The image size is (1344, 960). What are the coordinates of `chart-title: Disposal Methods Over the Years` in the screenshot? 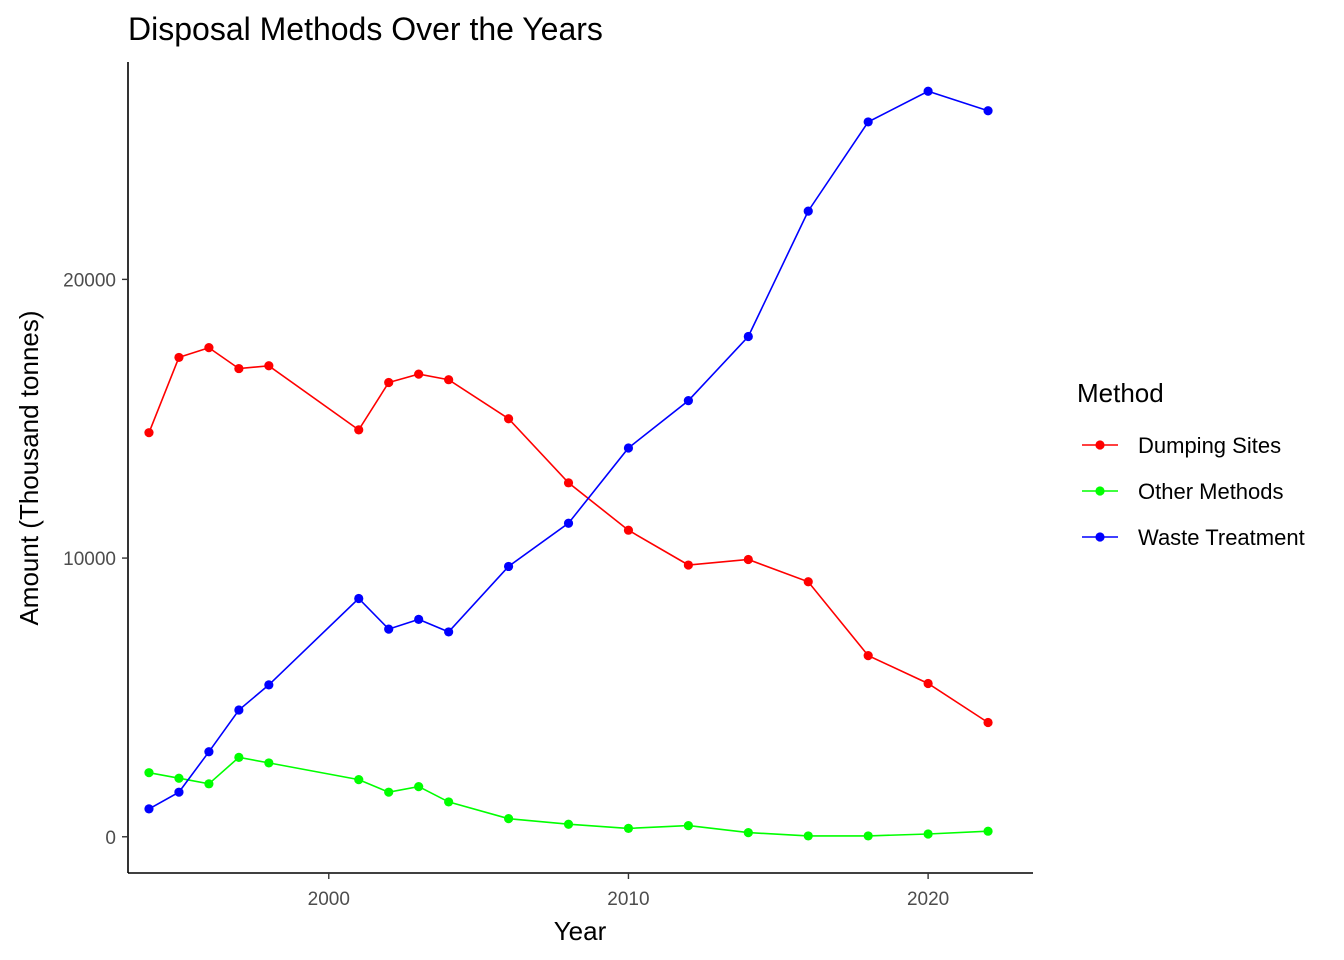 It's located at (365, 29).